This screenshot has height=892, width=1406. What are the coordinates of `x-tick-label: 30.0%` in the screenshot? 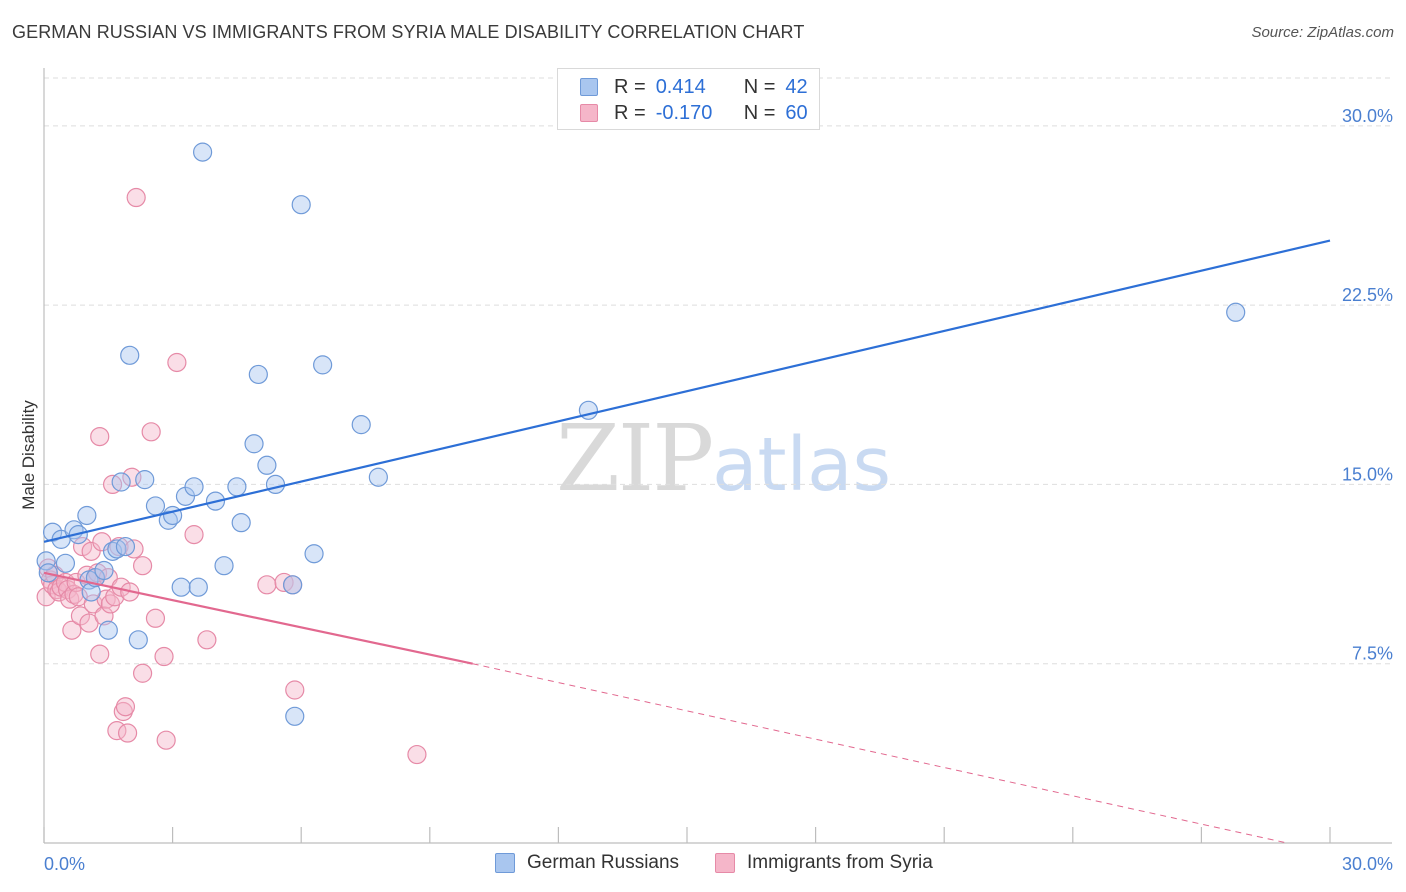 It's located at (1367, 864).